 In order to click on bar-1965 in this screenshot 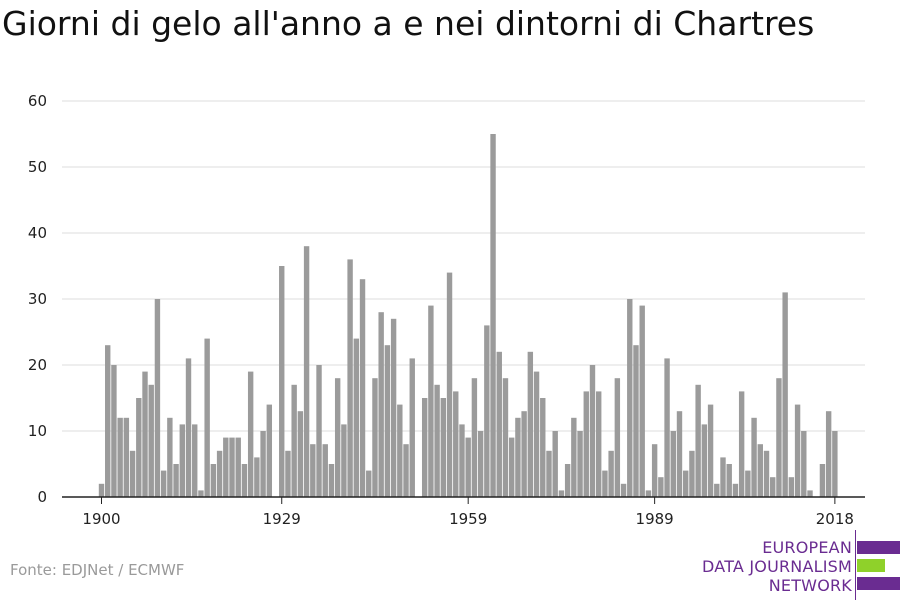, I will do `click(505, 437)`.